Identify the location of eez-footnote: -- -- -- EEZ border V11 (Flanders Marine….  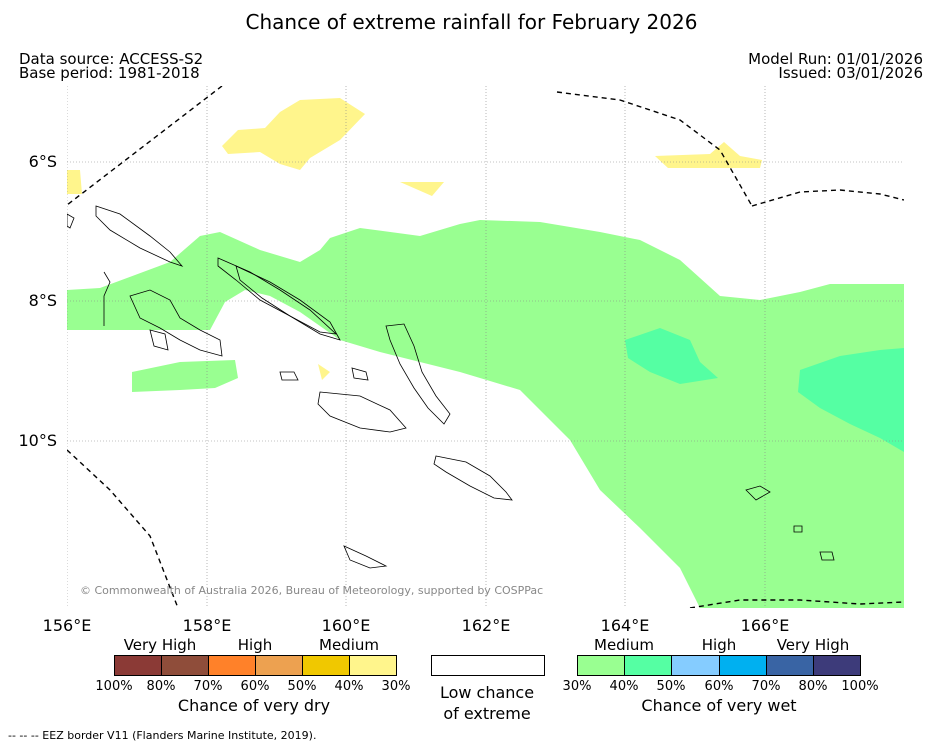
(162, 735).